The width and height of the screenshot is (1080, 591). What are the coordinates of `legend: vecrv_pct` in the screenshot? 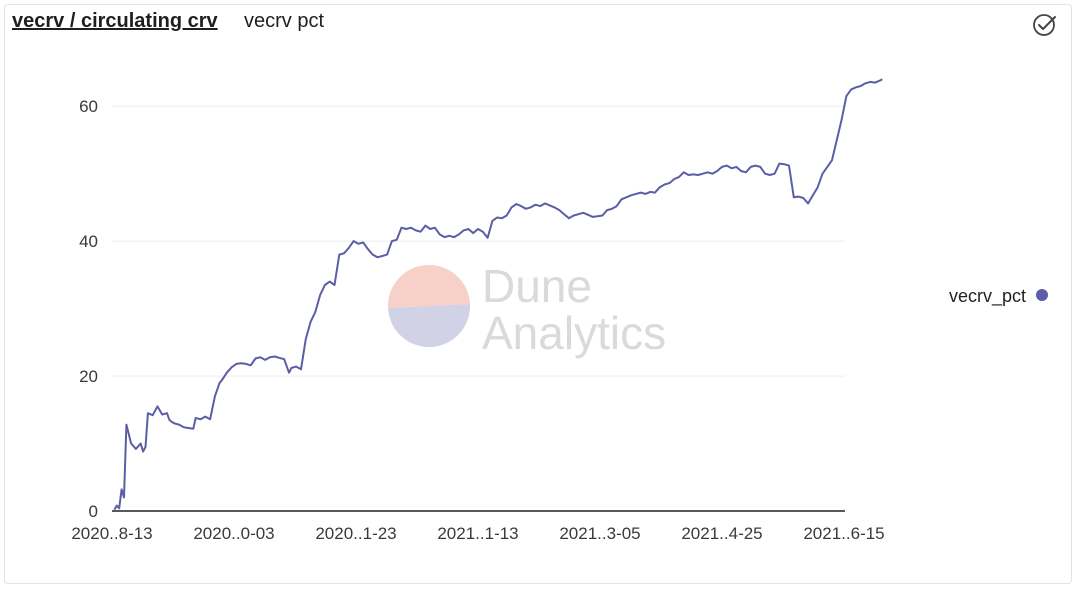 It's located at (998, 296).